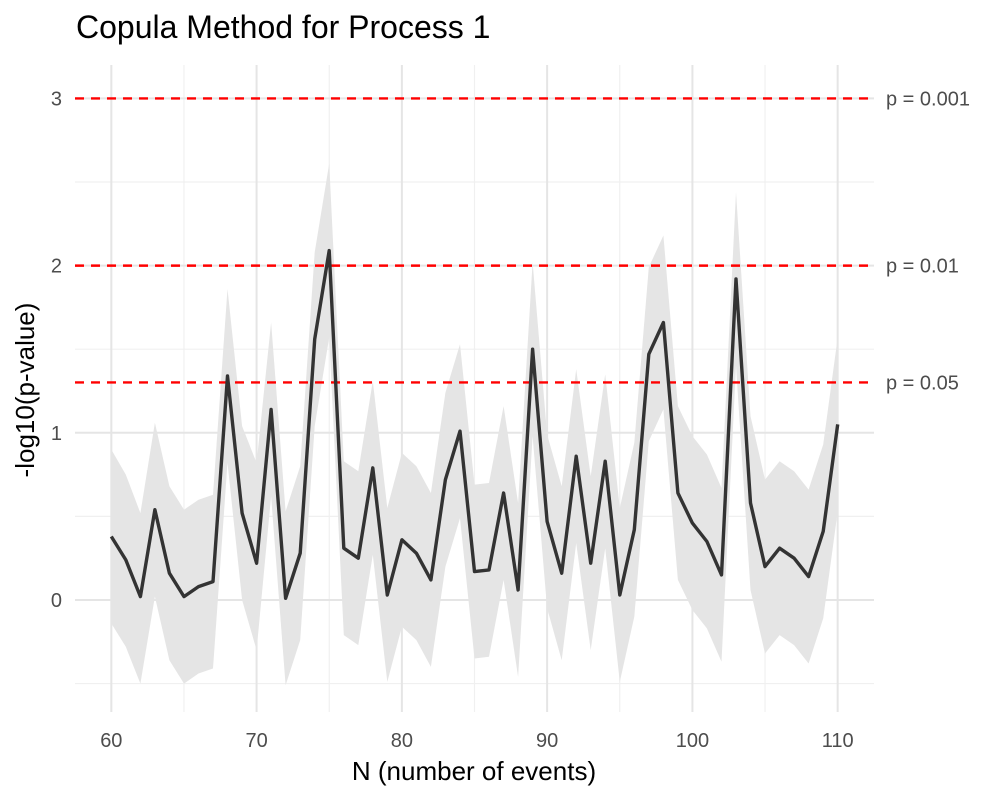 The image size is (1000, 800). What do you see at coordinates (283, 27) in the screenshot?
I see `chart-title: Copula Method for Process 1` at bounding box center [283, 27].